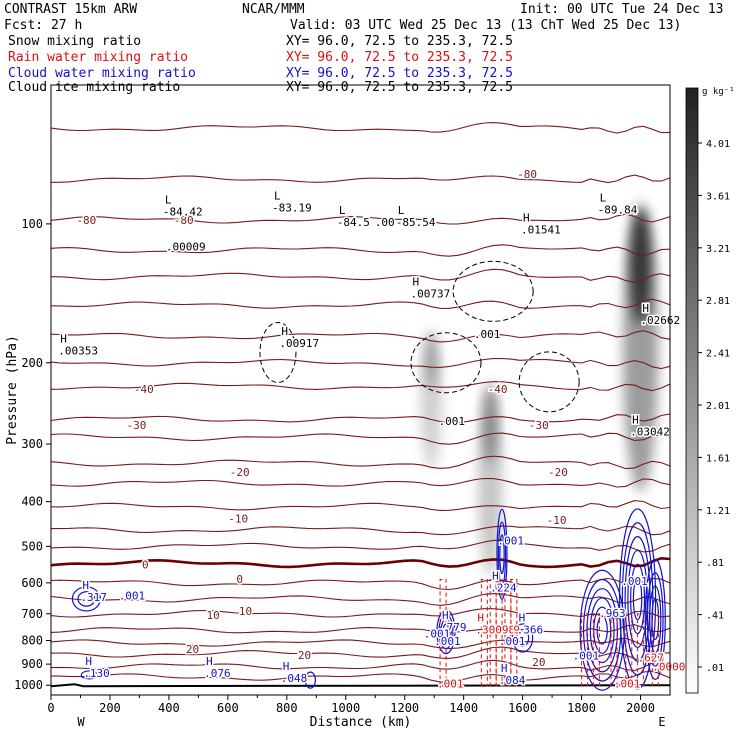  What do you see at coordinates (437, 633) in the screenshot?
I see `extrema-value-19: .001` at bounding box center [437, 633].